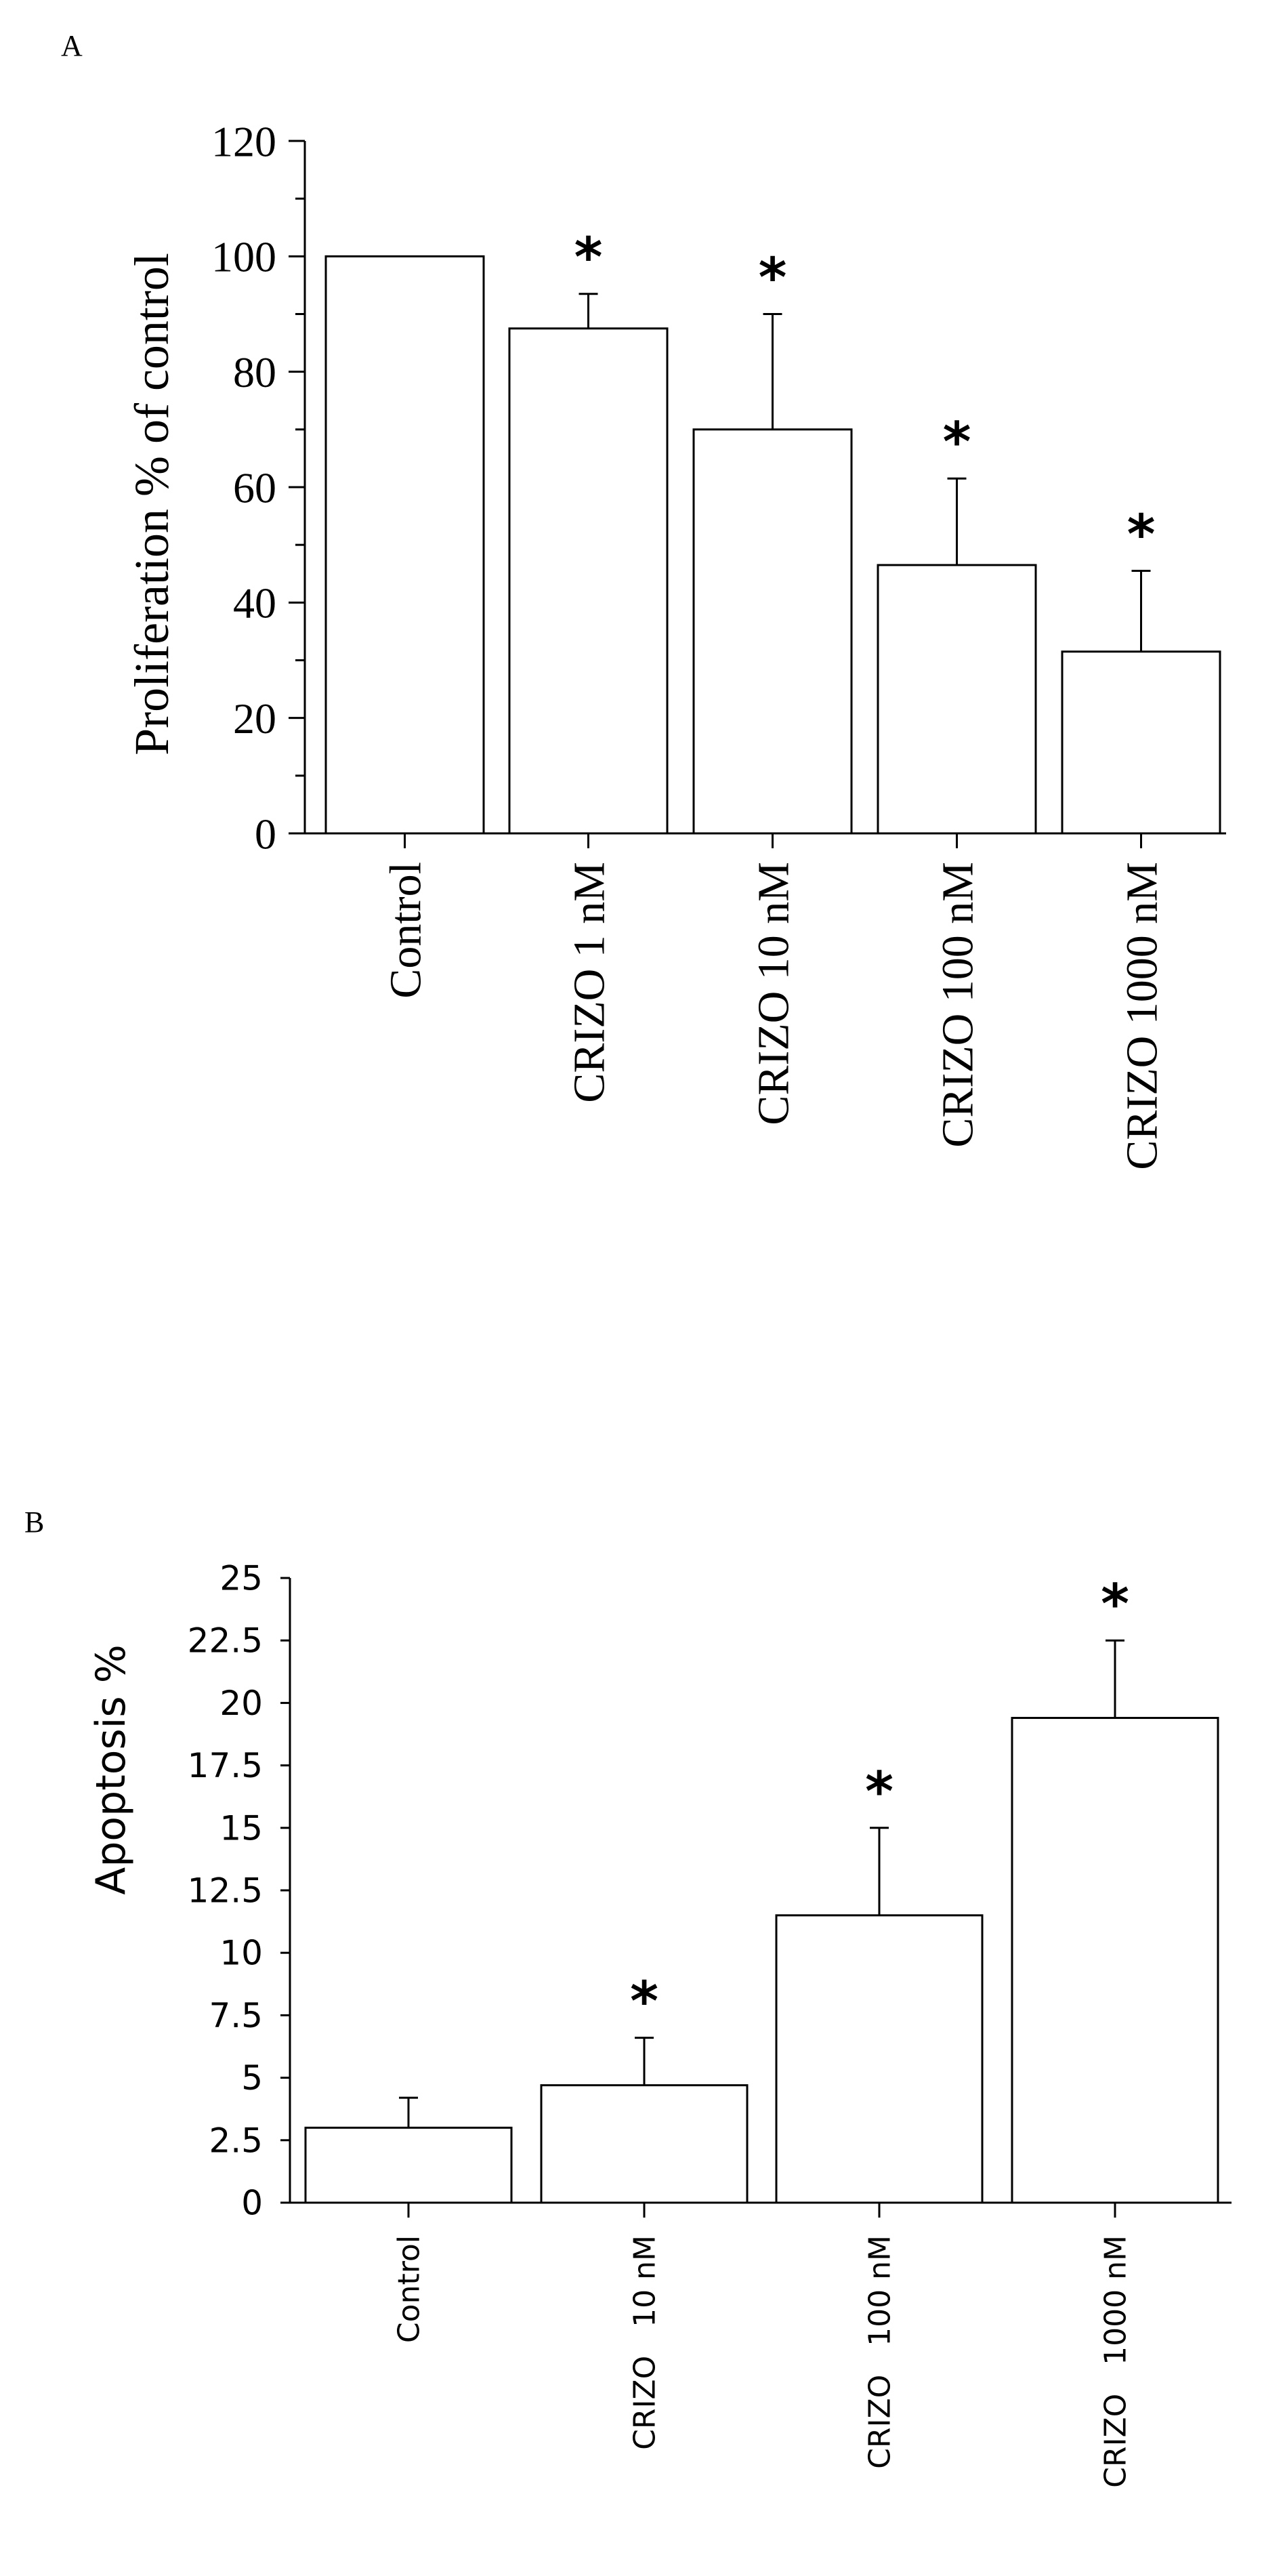  What do you see at coordinates (72, 45) in the screenshot?
I see `panel-a-label: A` at bounding box center [72, 45].